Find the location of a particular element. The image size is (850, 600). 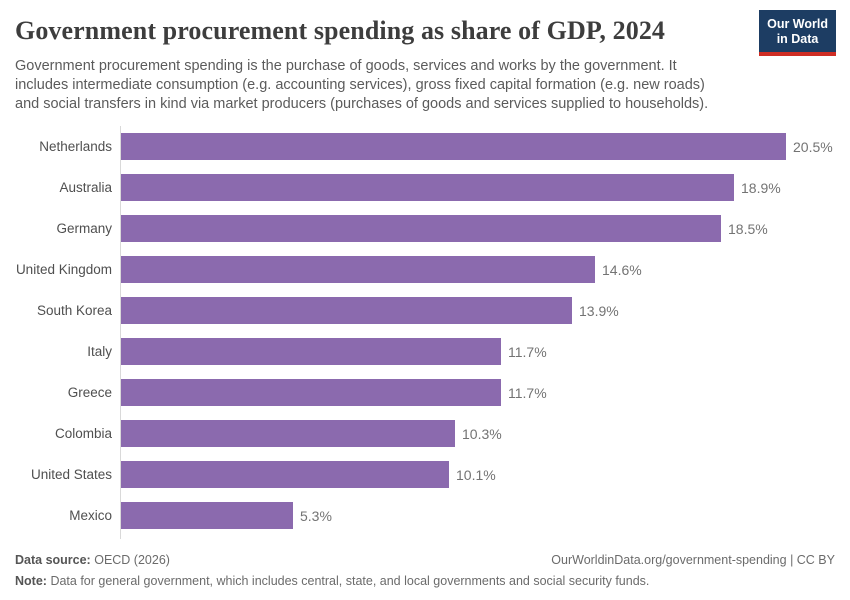

y-axis-line is located at coordinates (120, 333).